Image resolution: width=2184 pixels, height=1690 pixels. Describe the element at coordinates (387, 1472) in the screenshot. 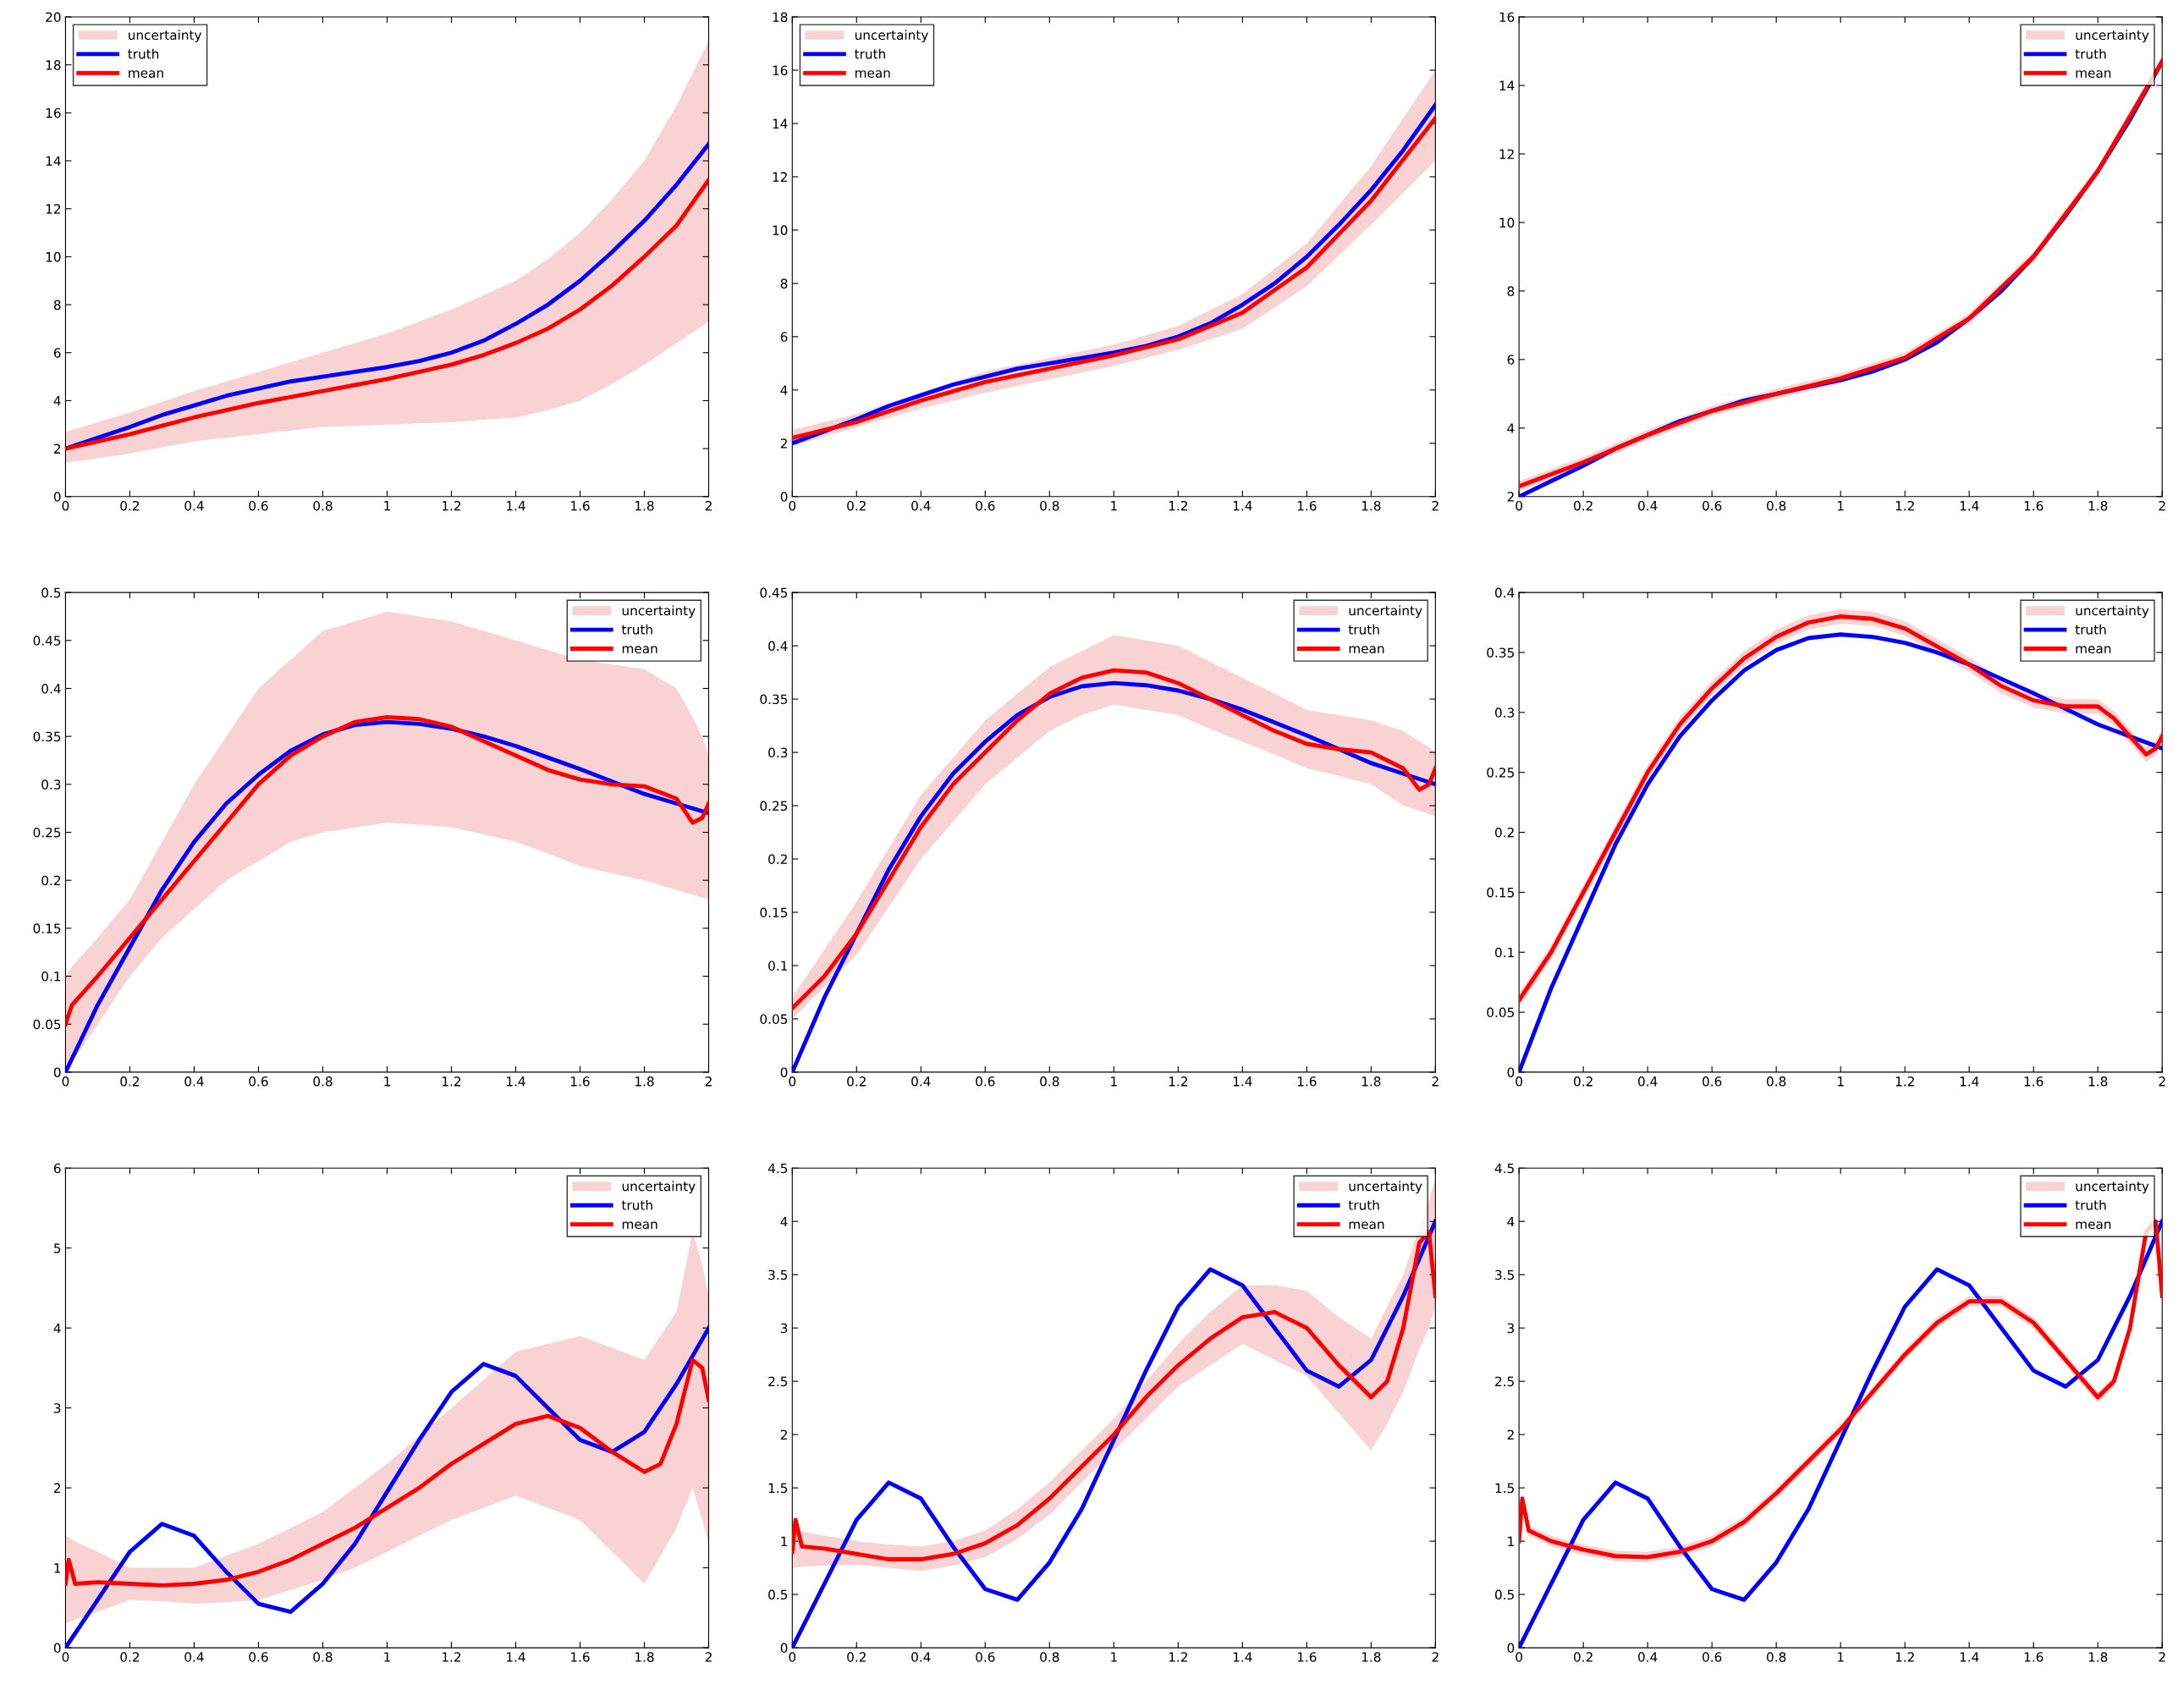

I see `line-series` at that location.